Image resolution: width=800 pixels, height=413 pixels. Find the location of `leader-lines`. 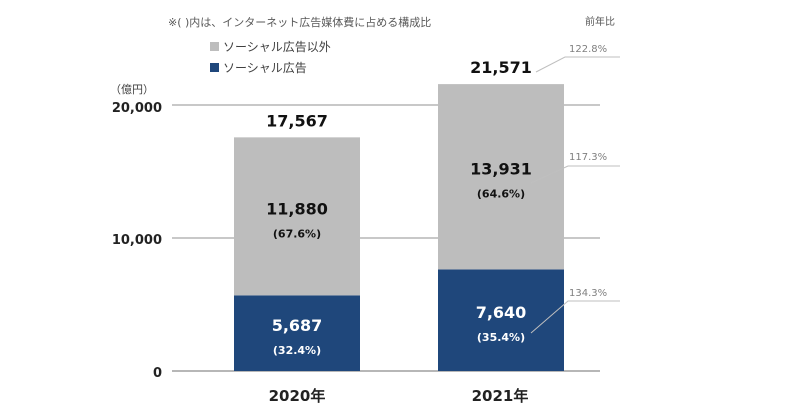

leader-lines is located at coordinates (575, 195).